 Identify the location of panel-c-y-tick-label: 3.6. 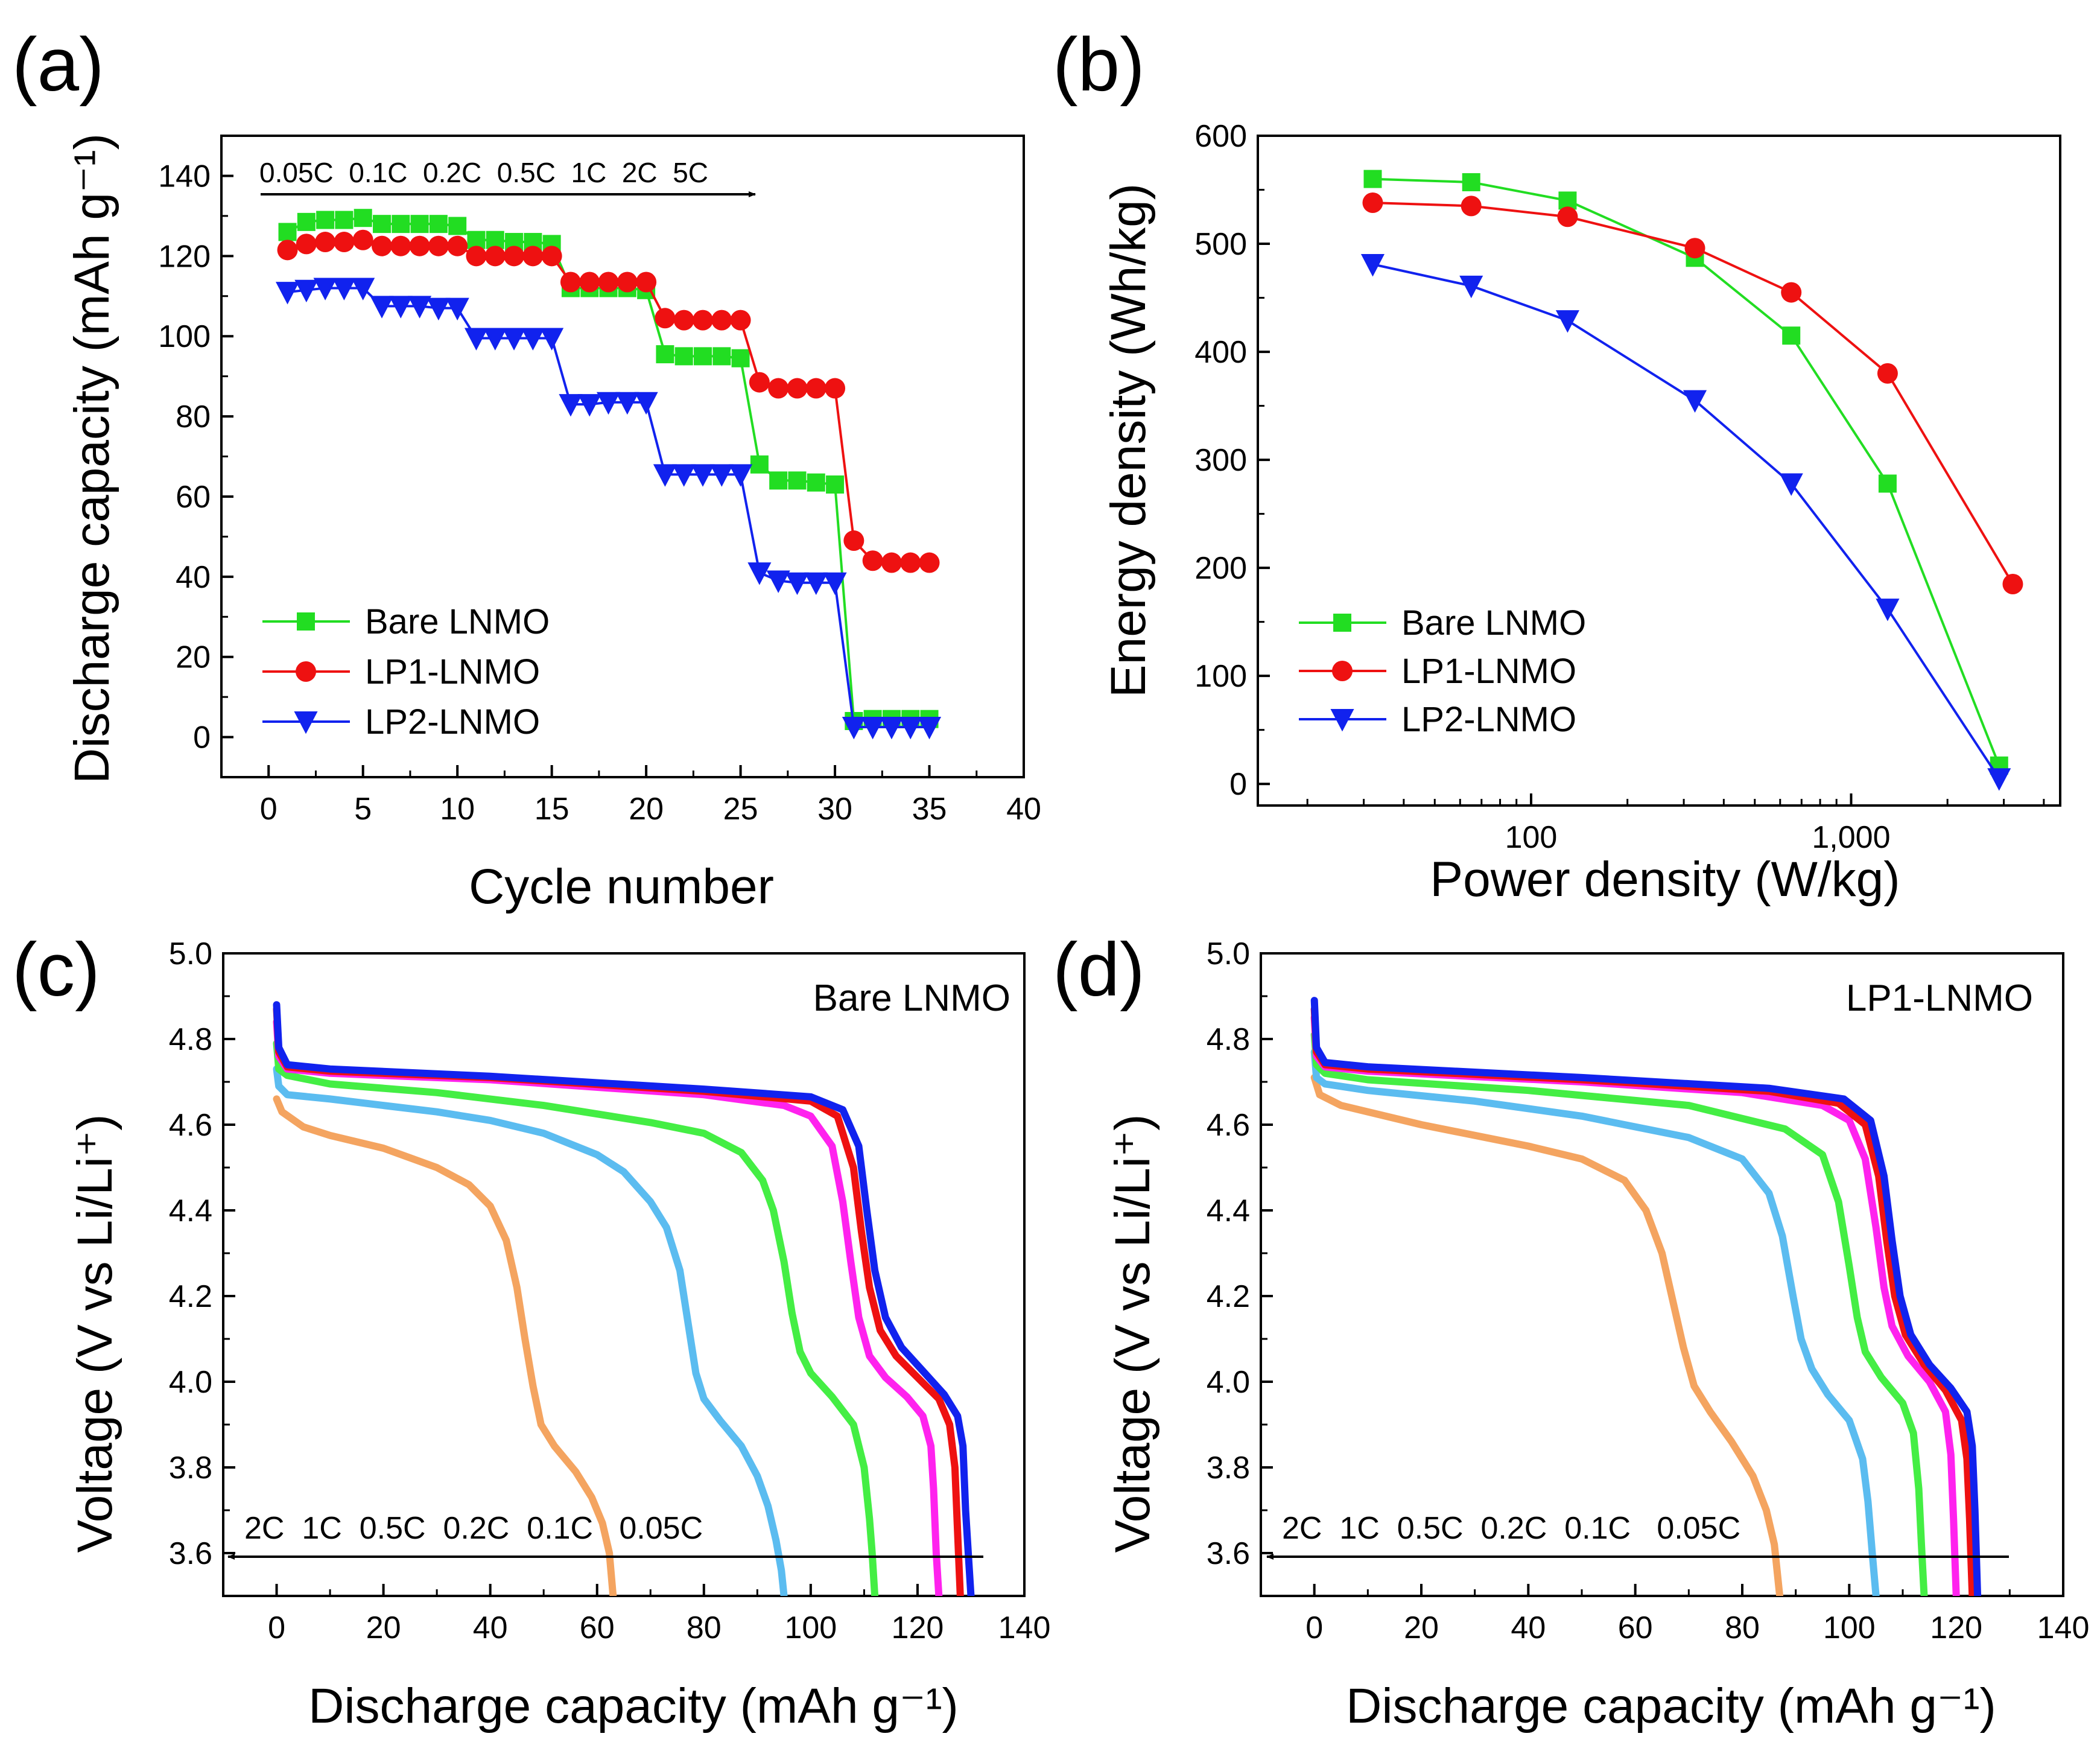
(190, 1553).